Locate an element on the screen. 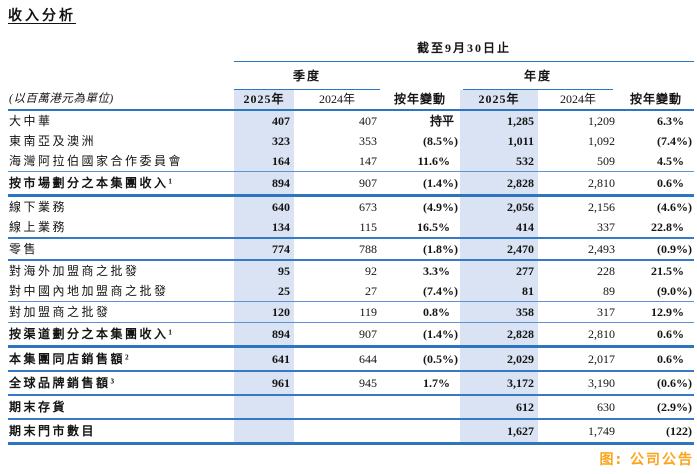 The height and width of the screenshot is (474, 697). row-label: 全球品牌銷售額³ is located at coordinates (63, 383).